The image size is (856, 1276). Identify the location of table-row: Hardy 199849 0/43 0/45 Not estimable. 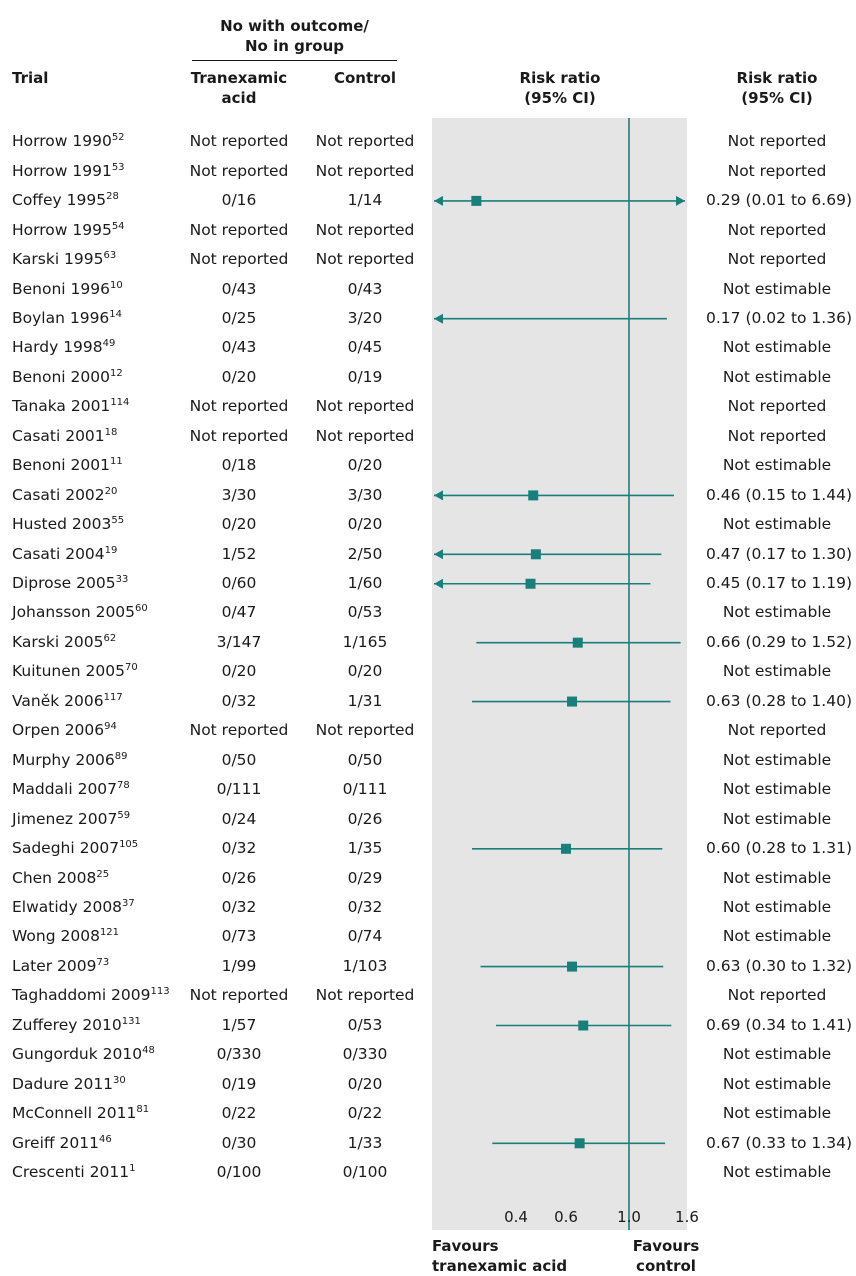
(428, 347).